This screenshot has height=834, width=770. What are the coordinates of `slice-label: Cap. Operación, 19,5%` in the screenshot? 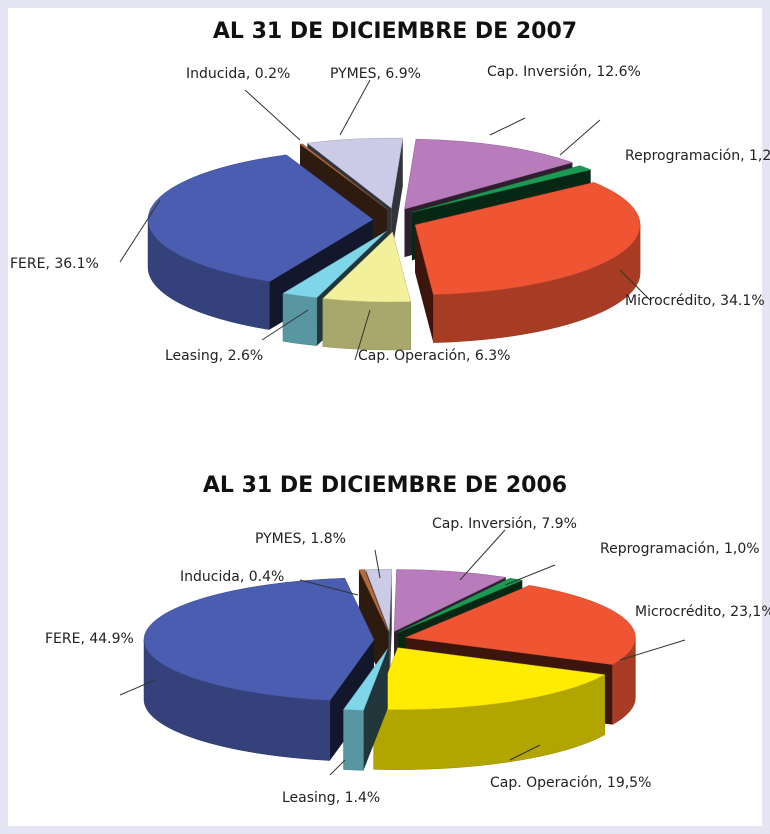 It's located at (570, 783).